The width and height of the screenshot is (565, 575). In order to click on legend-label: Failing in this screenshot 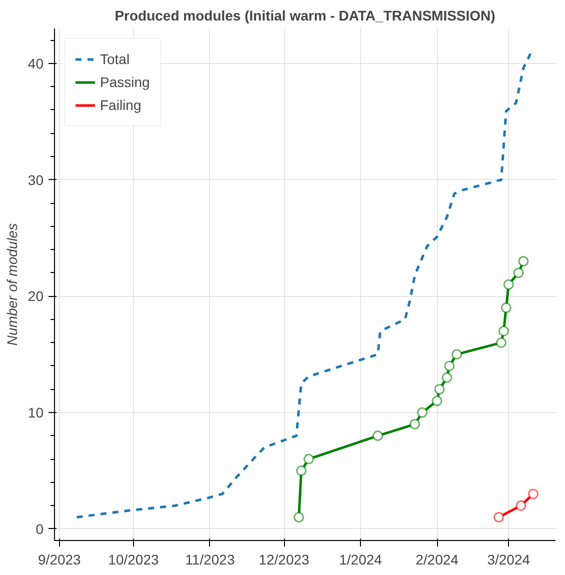, I will do `click(121, 105)`.